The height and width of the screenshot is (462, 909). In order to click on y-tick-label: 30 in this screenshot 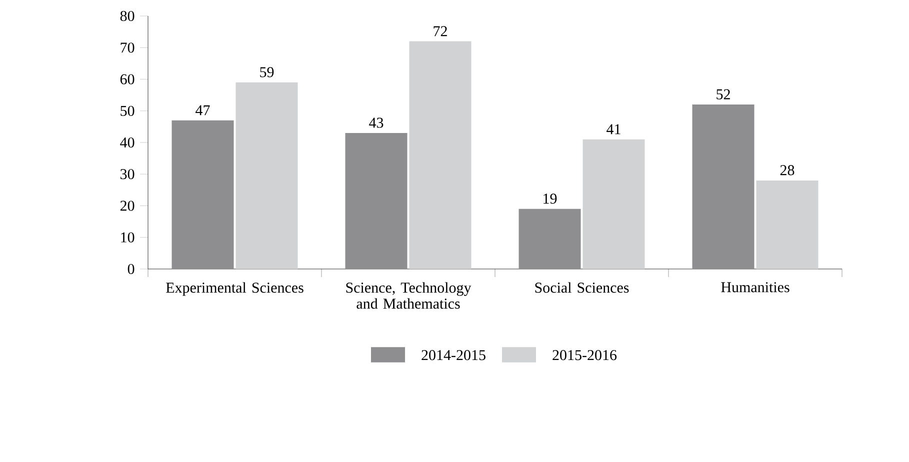, I will do `click(127, 174)`.